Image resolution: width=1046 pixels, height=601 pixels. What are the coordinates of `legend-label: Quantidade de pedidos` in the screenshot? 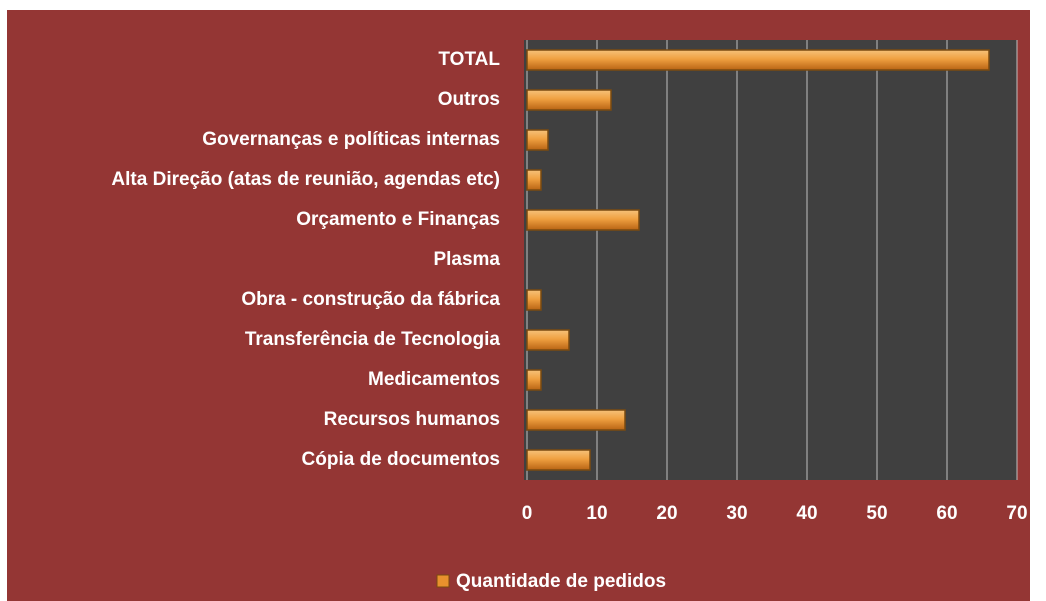 It's located at (561, 581).